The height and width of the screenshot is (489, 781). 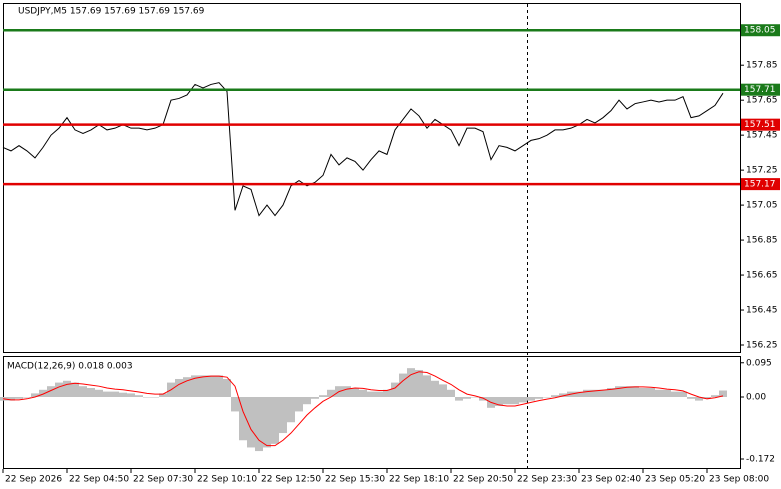 I want to click on y-tick-label: -0.172, so click(x=760, y=459).